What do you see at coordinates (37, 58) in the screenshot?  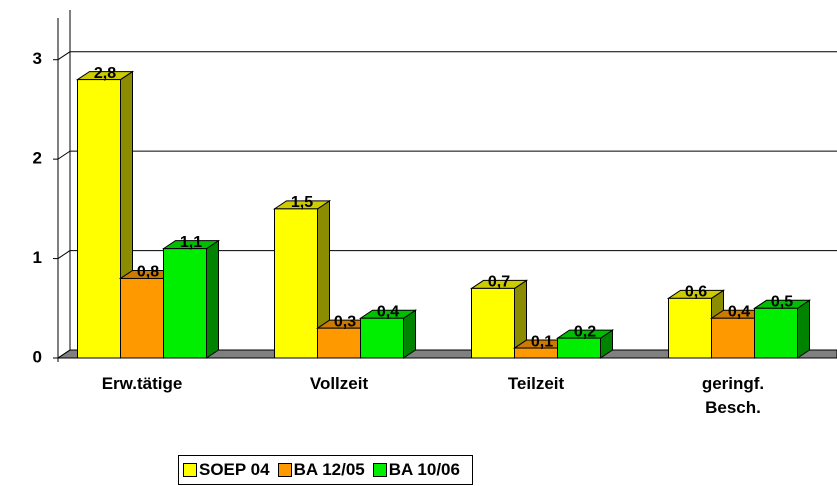 I see `y-tick-label: 3` at bounding box center [37, 58].